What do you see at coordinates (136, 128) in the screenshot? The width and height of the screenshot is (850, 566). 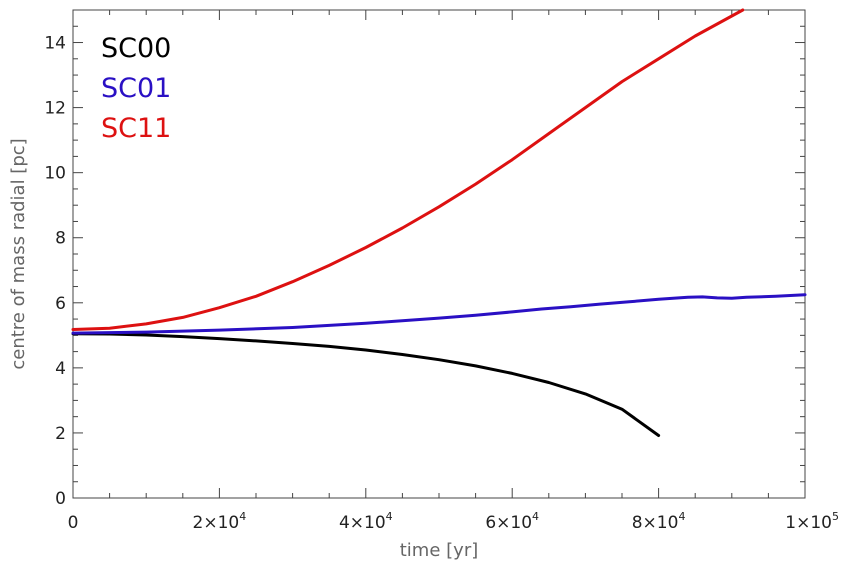 I see `legend-entry-sc11: SC11` at bounding box center [136, 128].